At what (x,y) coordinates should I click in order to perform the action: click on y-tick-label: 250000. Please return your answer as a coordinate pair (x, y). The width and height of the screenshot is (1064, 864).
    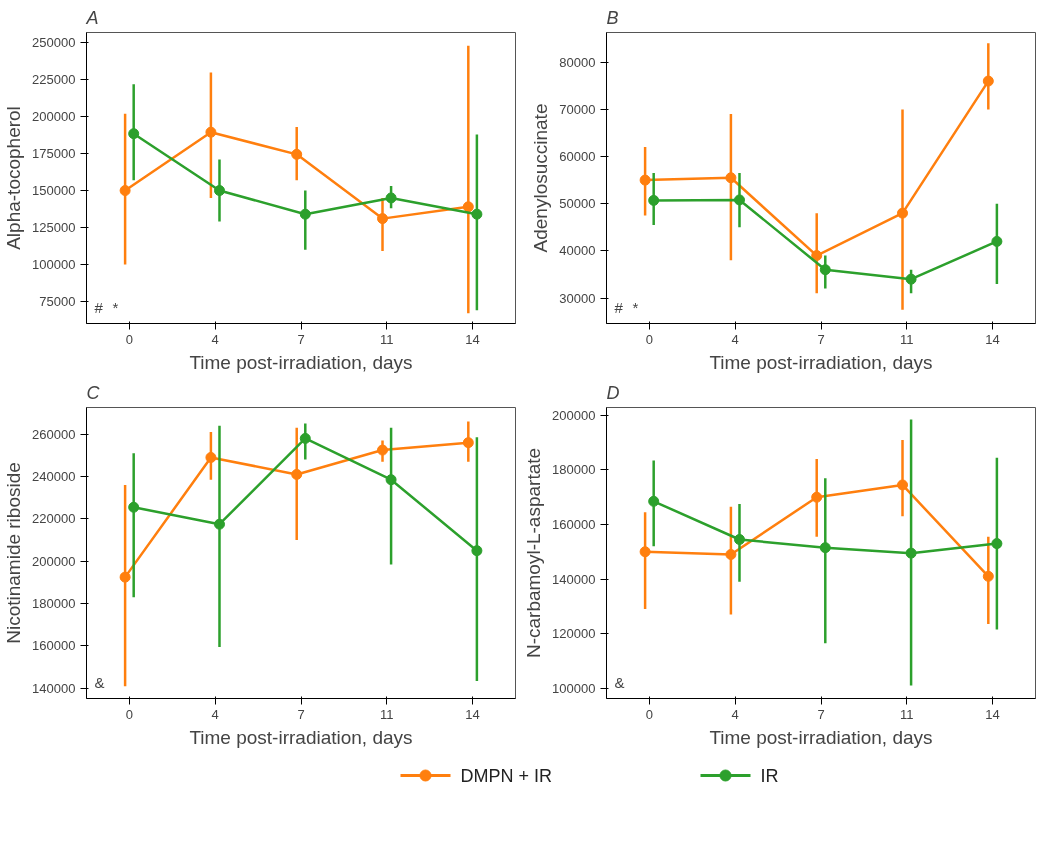
    Looking at the image, I should click on (54, 43).